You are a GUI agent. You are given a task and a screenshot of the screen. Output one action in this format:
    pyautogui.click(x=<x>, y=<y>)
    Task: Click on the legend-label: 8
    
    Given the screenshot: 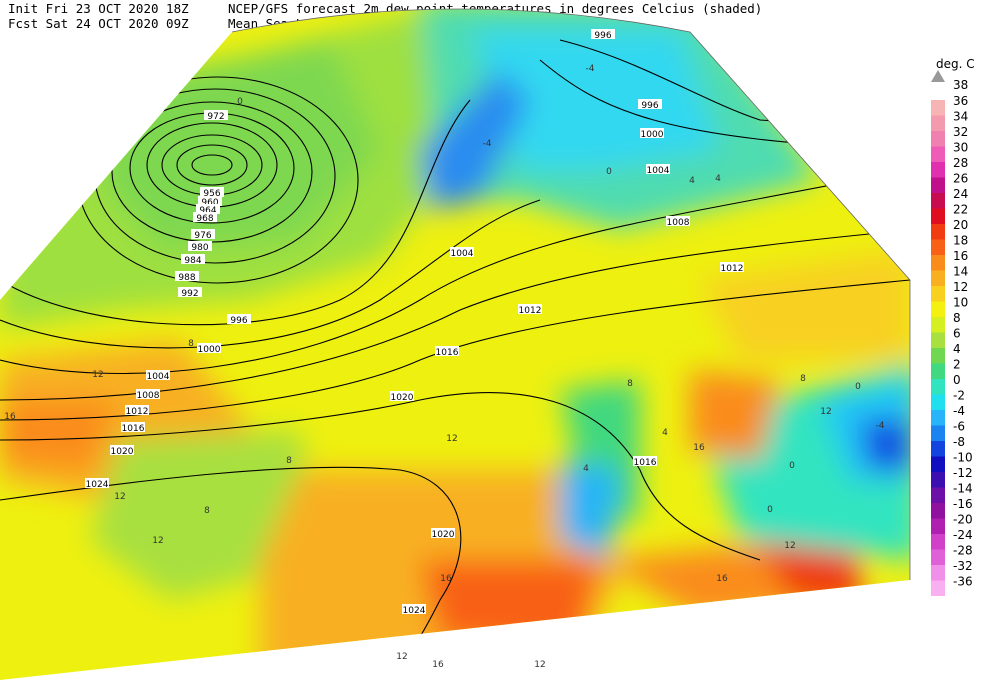 What is the action you would take?
    pyautogui.click(x=957, y=318)
    